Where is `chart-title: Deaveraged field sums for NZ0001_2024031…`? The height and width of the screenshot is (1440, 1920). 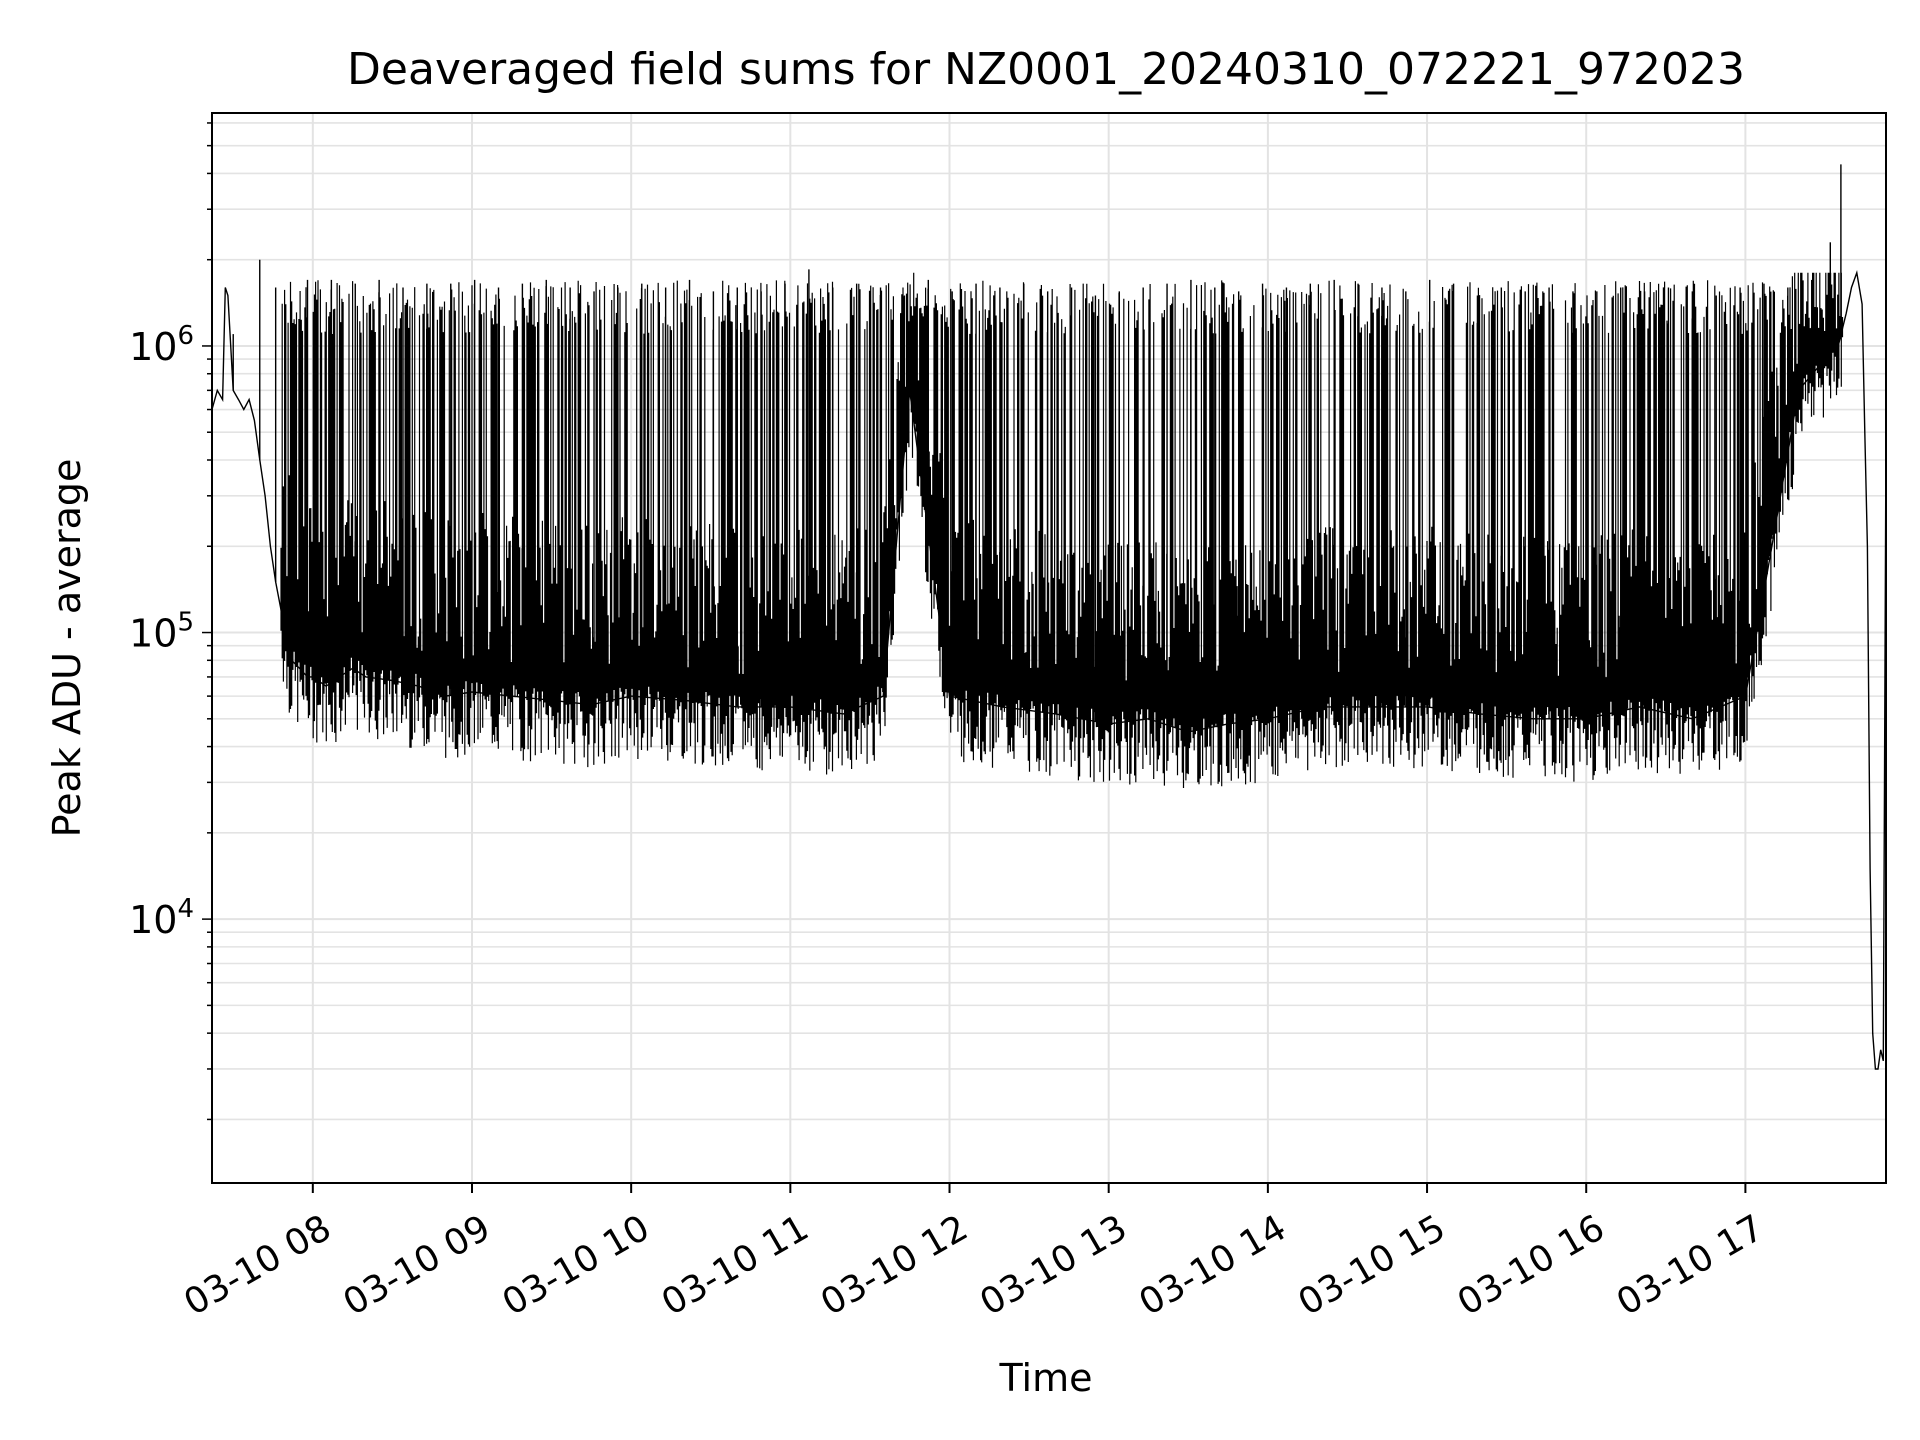
chart-title: Deaveraged field sums for NZ0001_2024031… is located at coordinates (1046, 69).